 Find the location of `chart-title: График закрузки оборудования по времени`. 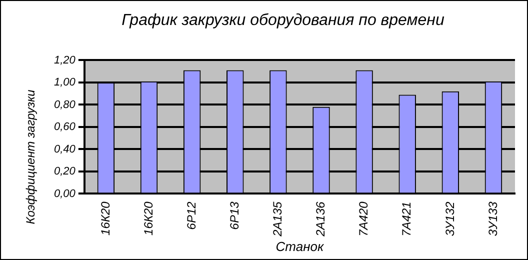

chart-title: График закрузки оборудования по времени is located at coordinates (283, 21).